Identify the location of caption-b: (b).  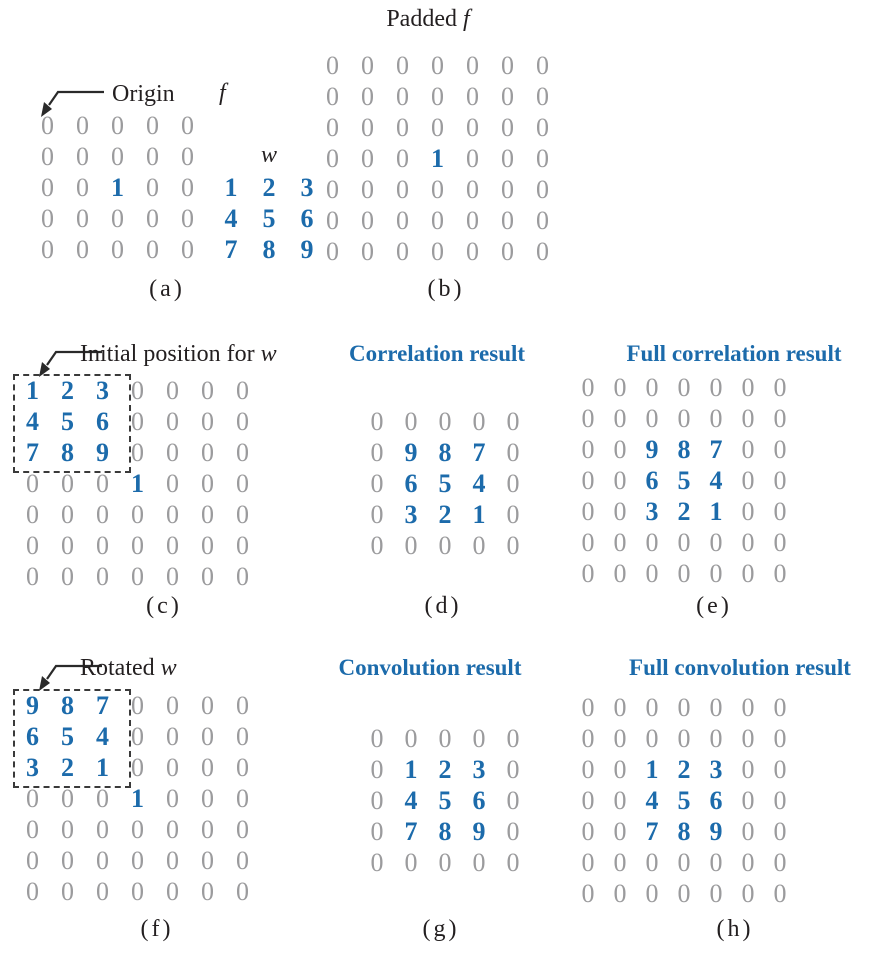
(446, 289).